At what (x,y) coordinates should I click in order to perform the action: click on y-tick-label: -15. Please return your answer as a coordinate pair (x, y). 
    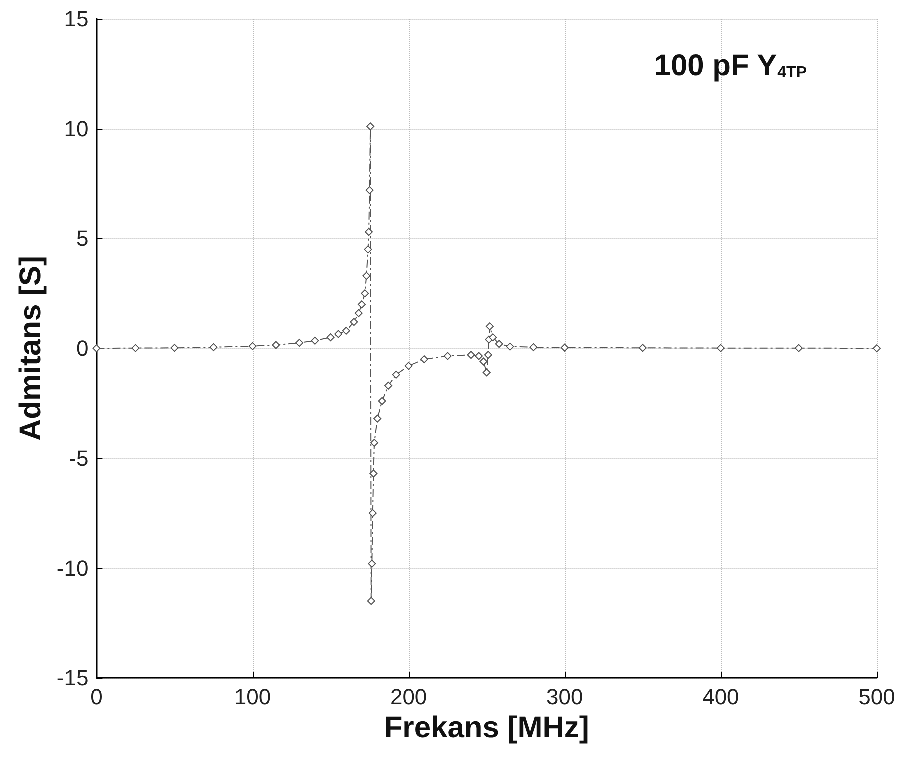
    Looking at the image, I should click on (72, 678).